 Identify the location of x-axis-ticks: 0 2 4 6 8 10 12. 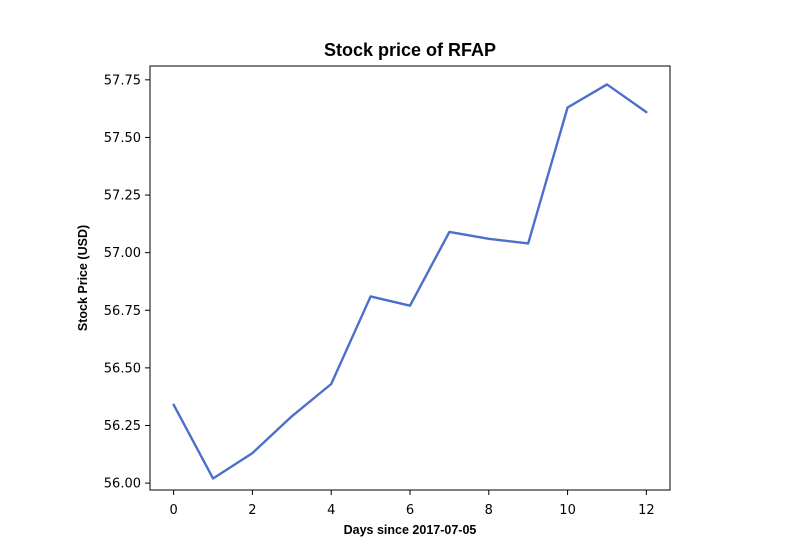
(412, 504).